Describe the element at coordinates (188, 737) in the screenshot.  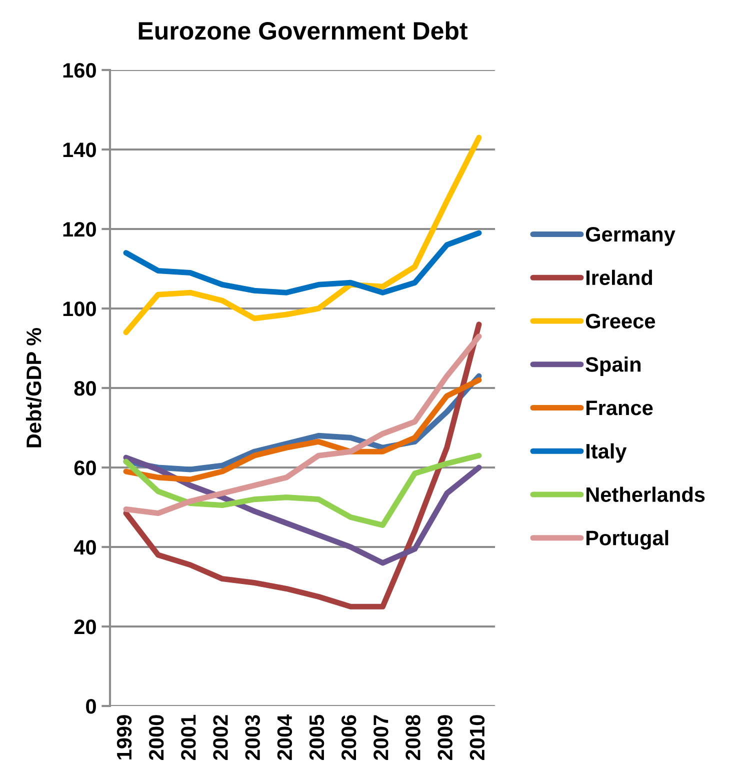
I see `x-tick-label: 2001` at that location.